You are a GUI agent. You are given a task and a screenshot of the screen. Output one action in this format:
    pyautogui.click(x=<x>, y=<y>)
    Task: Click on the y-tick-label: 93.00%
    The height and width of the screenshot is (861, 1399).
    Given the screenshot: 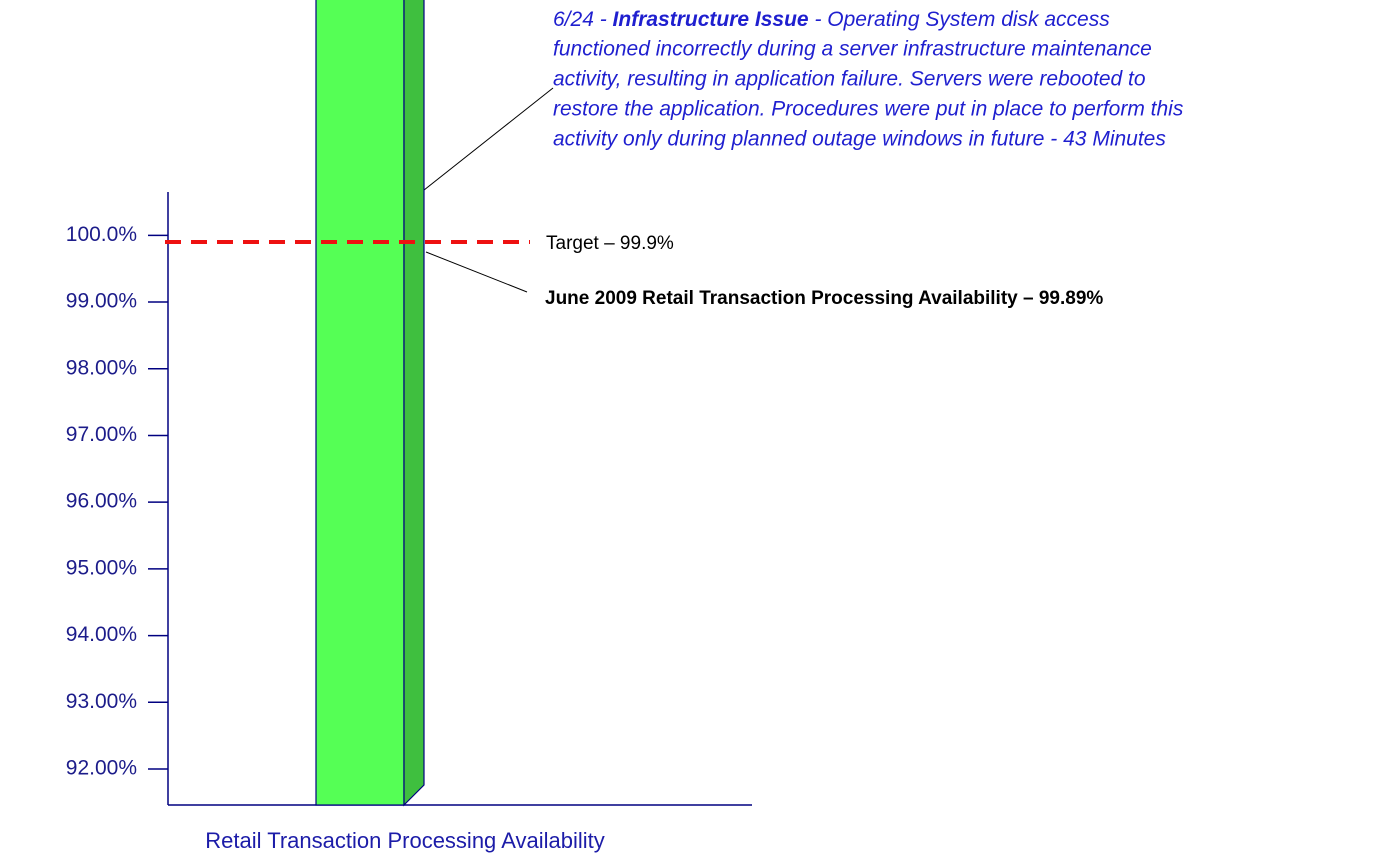 What is the action you would take?
    pyautogui.click(x=101, y=701)
    